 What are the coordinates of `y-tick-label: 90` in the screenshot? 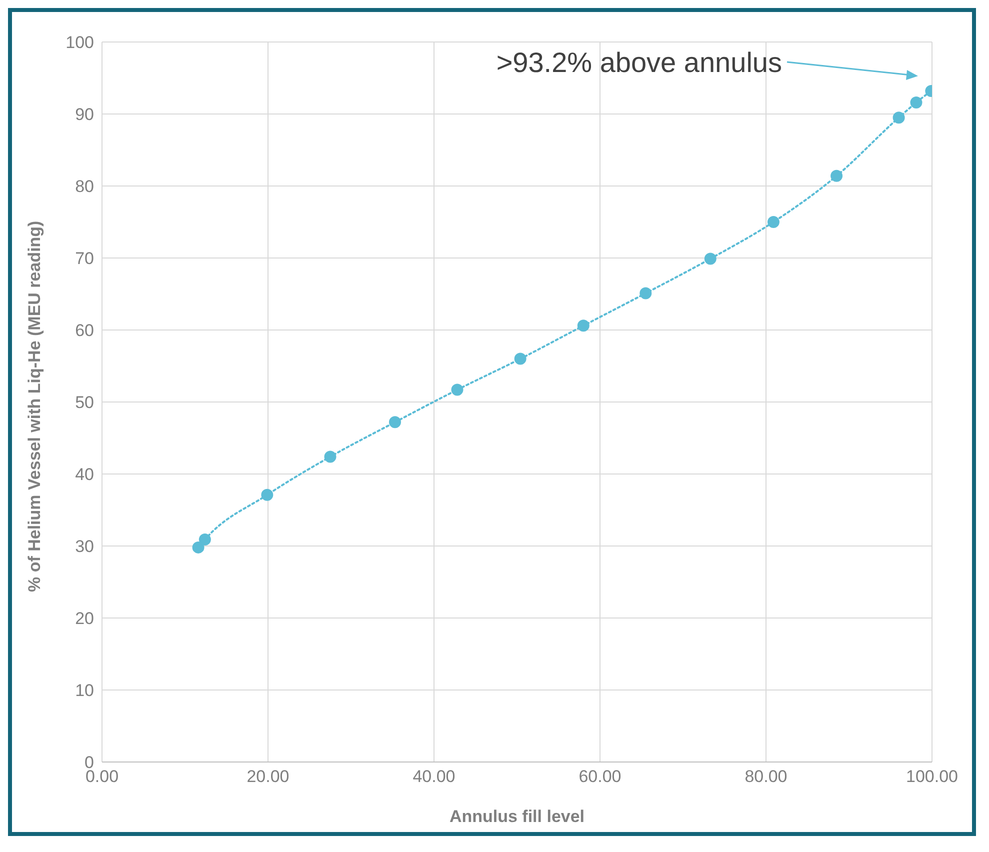 It's located at (84, 114).